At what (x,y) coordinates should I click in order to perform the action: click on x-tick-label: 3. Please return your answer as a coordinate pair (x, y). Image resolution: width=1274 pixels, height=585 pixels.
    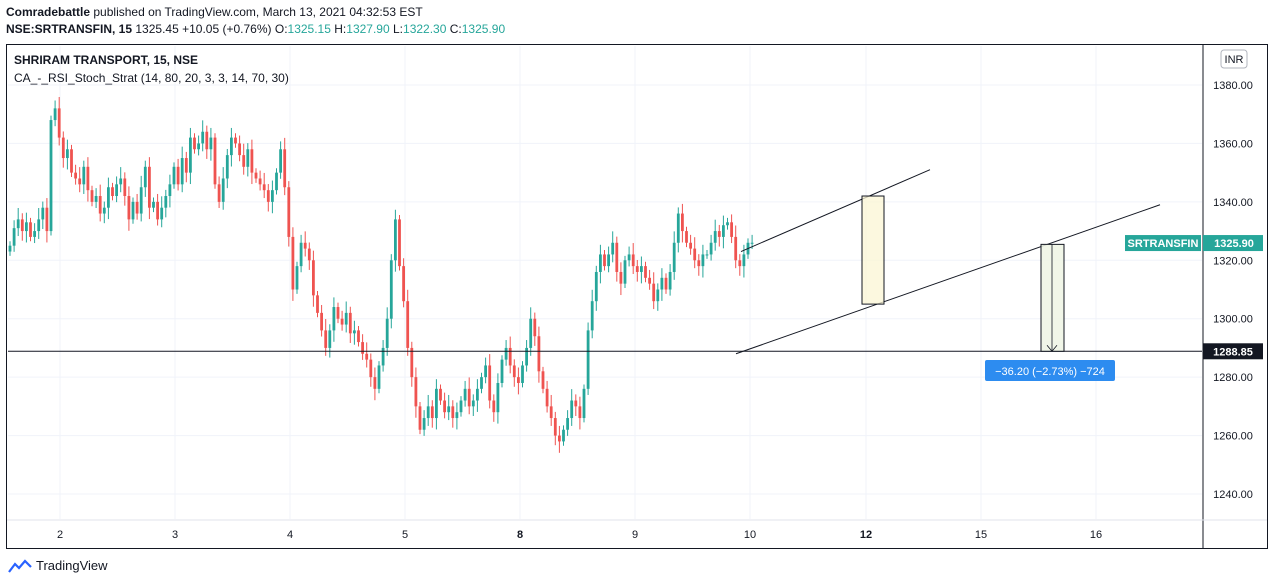
    Looking at the image, I should click on (175, 535).